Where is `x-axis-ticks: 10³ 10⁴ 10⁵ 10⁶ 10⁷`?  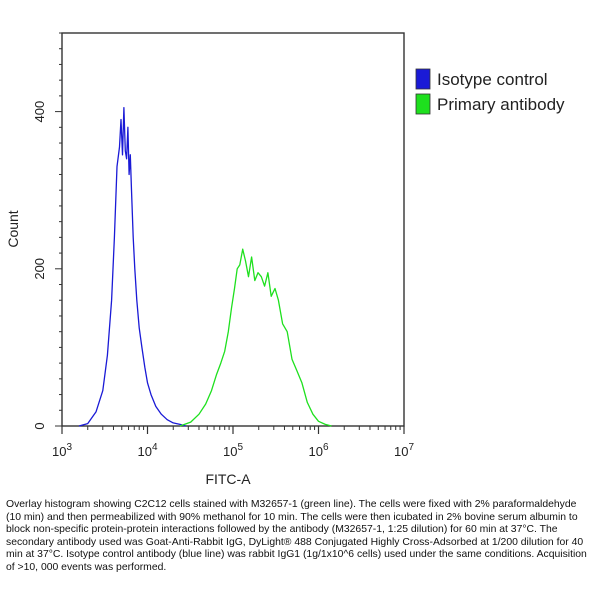 x-axis-ticks: 10³ 10⁴ 10⁵ 10⁶ 10⁷ is located at coordinates (233, 442).